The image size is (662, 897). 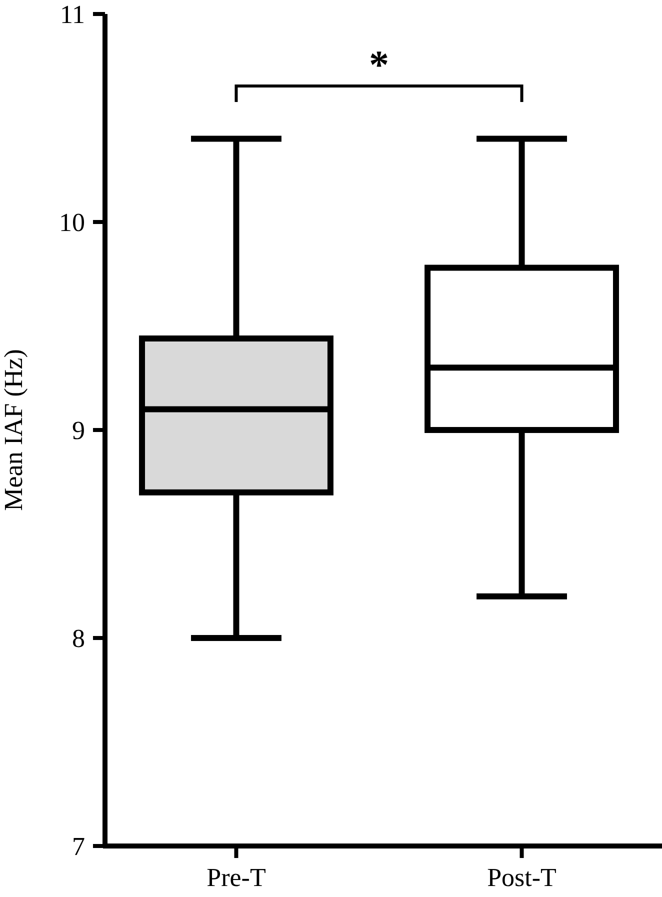 What do you see at coordinates (522, 877) in the screenshot?
I see `x-tick-label: Post-T` at bounding box center [522, 877].